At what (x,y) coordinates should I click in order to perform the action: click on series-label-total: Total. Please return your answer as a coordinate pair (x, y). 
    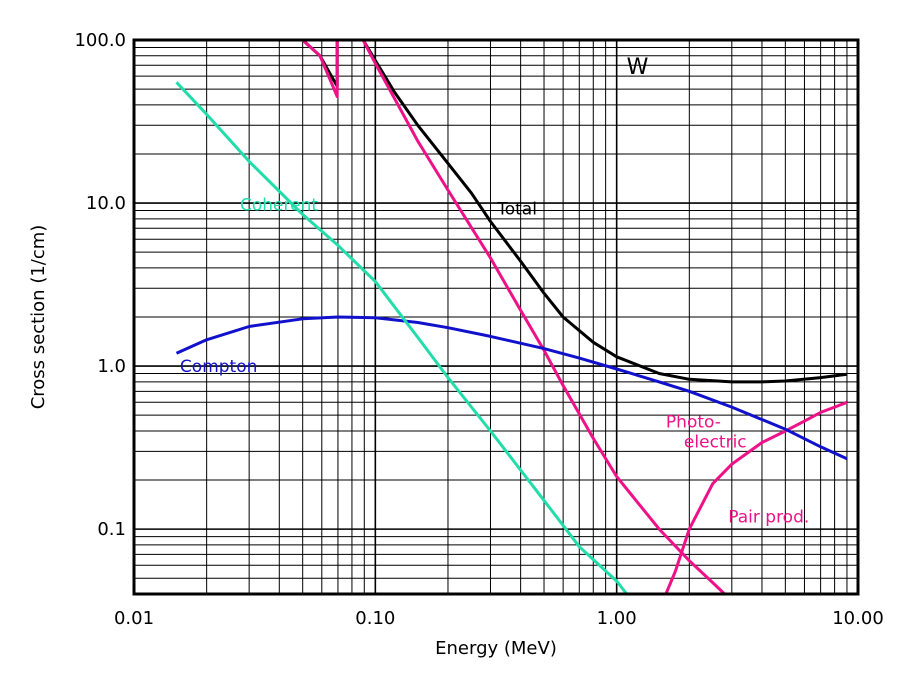
    Looking at the image, I should click on (516, 210).